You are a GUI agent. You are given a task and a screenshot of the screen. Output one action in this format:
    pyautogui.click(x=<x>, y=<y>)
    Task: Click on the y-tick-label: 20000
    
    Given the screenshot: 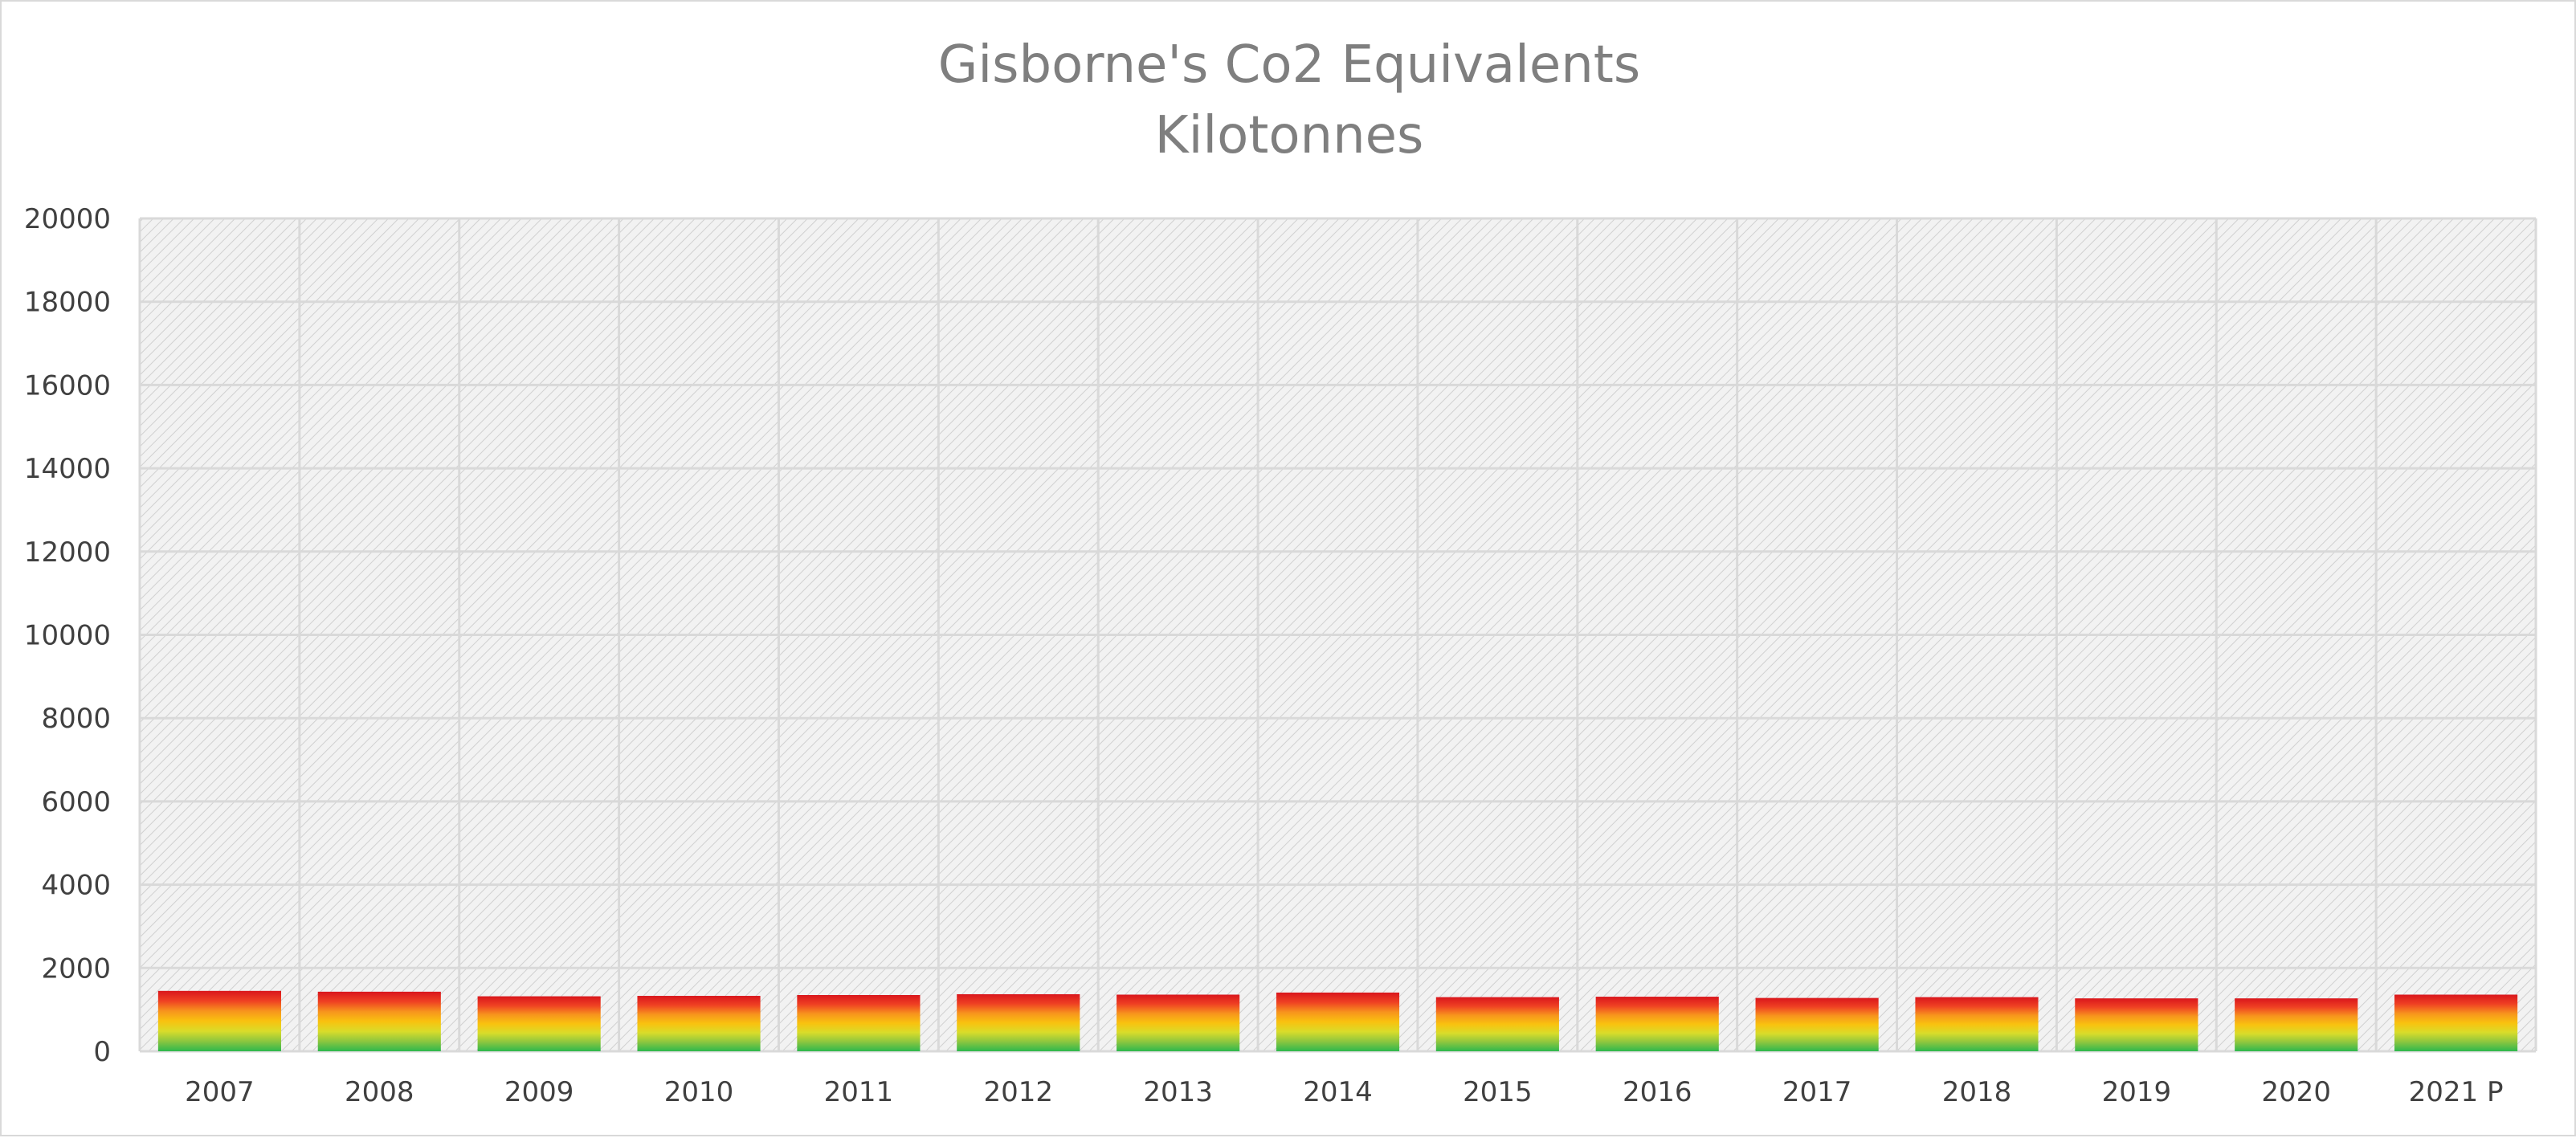 What is the action you would take?
    pyautogui.click(x=67, y=219)
    